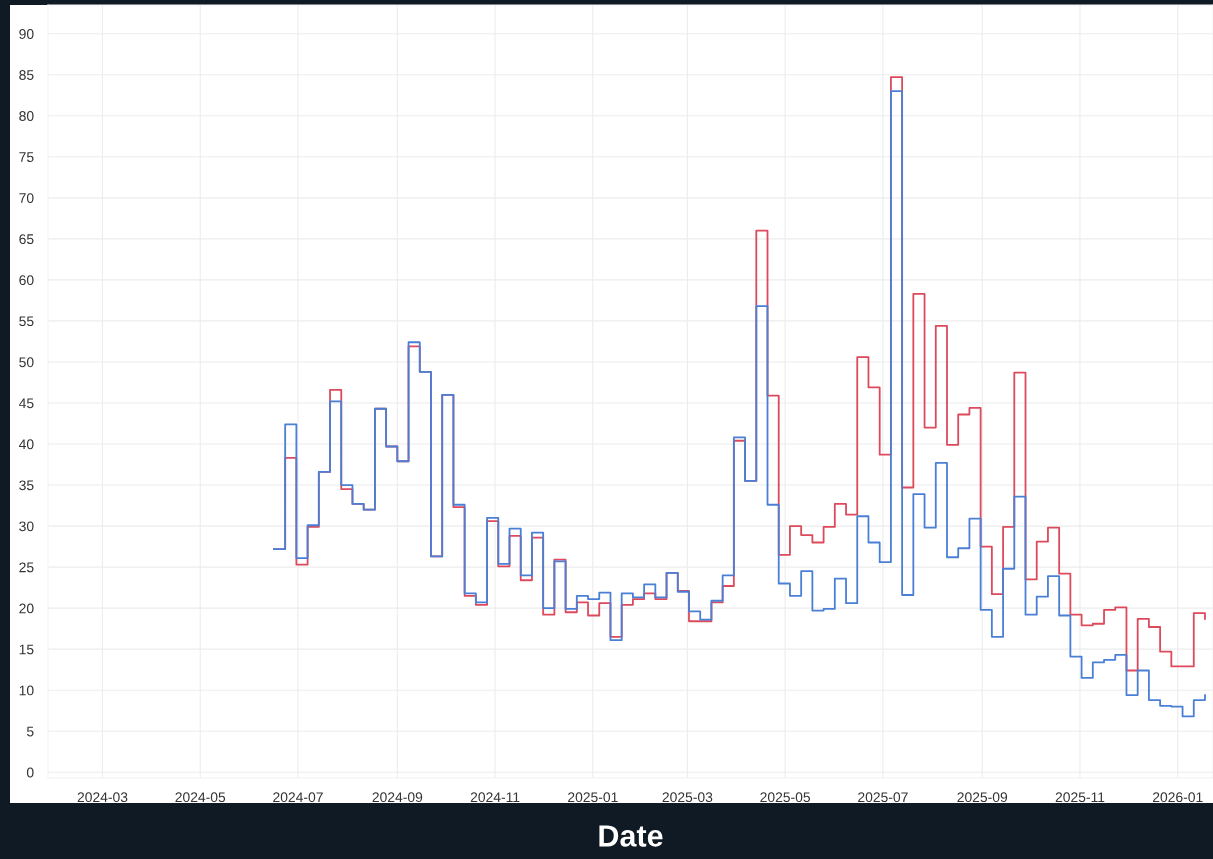  I want to click on y-tick-label: 90, so click(26, 34).